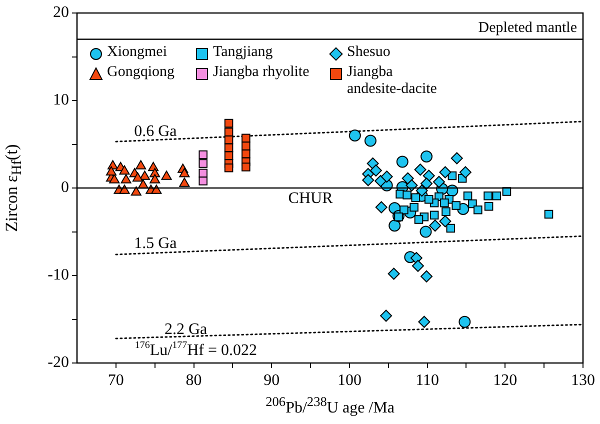 The width and height of the screenshot is (600, 424). I want to click on x-tick-label: 130, so click(583, 380).